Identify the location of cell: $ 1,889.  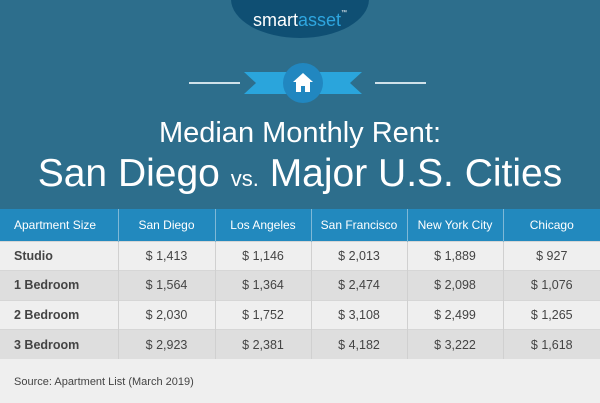
(454, 255).